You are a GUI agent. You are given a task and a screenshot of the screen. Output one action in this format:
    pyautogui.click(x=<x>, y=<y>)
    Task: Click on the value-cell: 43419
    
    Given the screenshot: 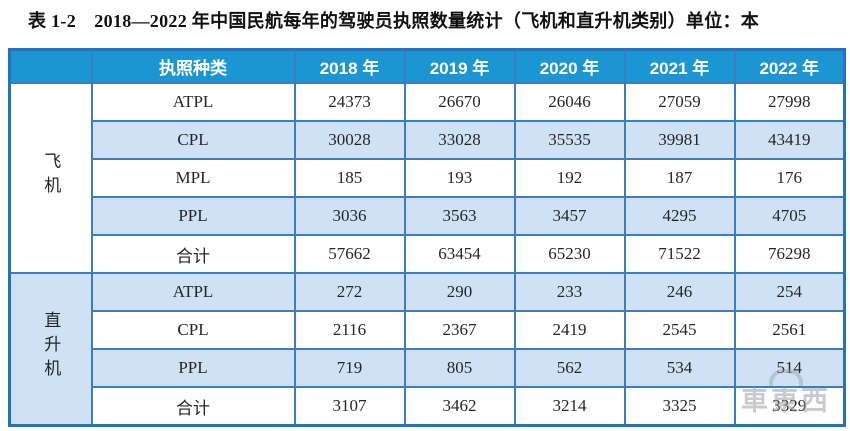 What is the action you would take?
    pyautogui.click(x=789, y=140)
    